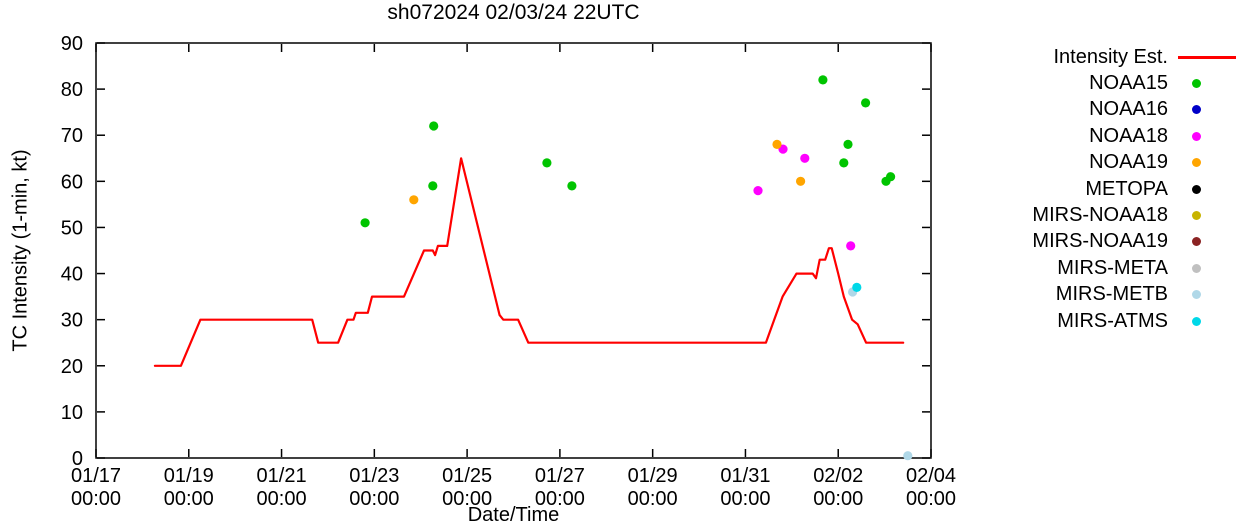  Describe the element at coordinates (1204, 189) in the screenshot. I see `legend-marker-METOPA` at that location.